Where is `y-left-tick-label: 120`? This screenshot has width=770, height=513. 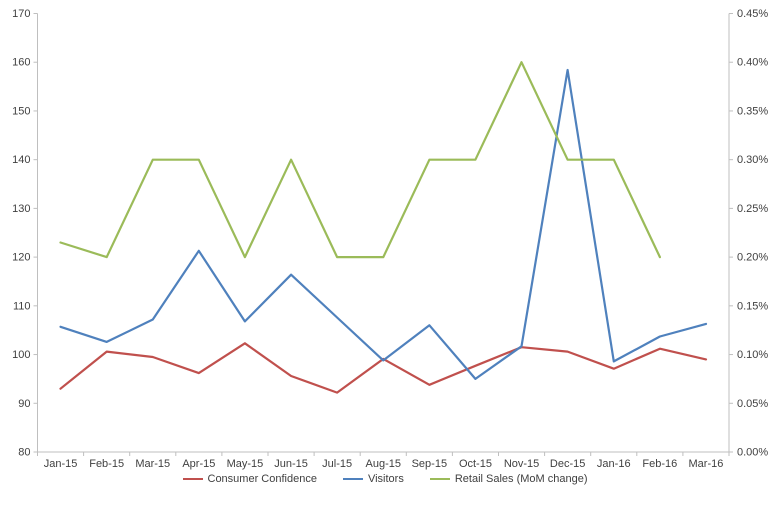
y-left-tick-label: 120 is located at coordinates (21, 258).